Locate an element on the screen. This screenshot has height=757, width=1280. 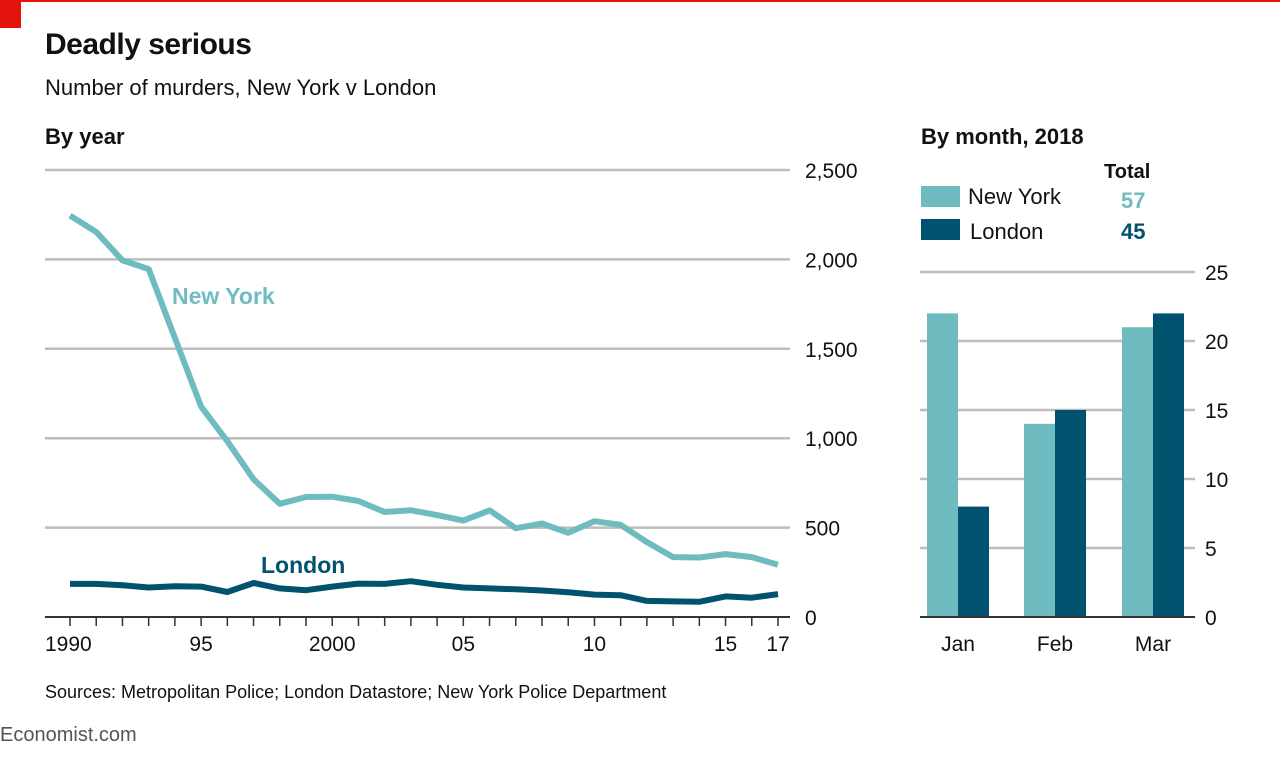
bar-mar-london is located at coordinates (1168, 465).